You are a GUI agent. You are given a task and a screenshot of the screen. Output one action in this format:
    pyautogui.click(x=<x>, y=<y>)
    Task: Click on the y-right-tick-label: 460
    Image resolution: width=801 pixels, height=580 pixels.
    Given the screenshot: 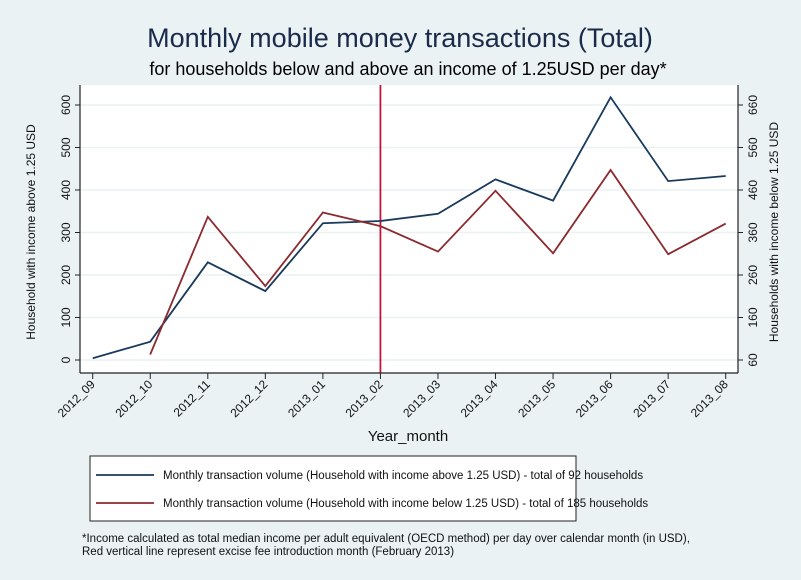 What is the action you would take?
    pyautogui.click(x=753, y=190)
    